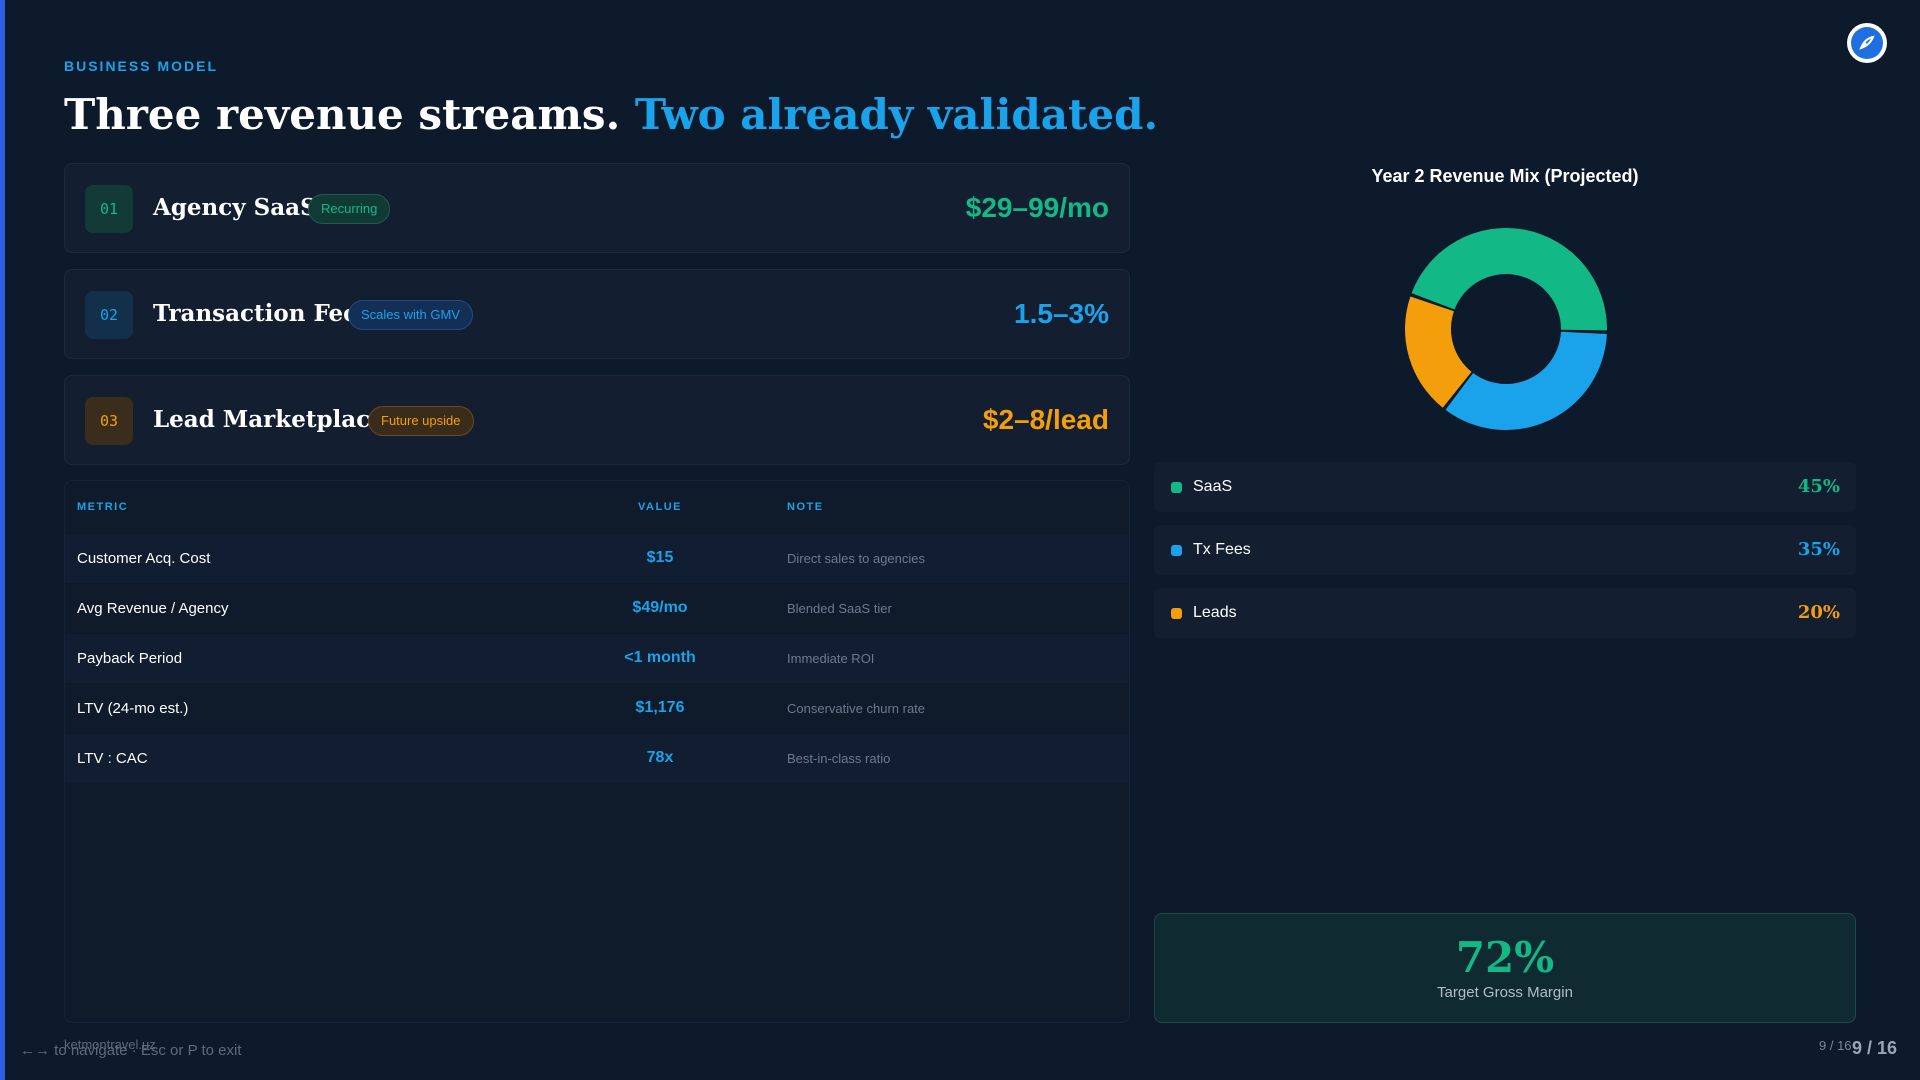 The image size is (1920, 1080). Describe the element at coordinates (305, 657) in the screenshot. I see `metric-cell: Payback Period` at that location.